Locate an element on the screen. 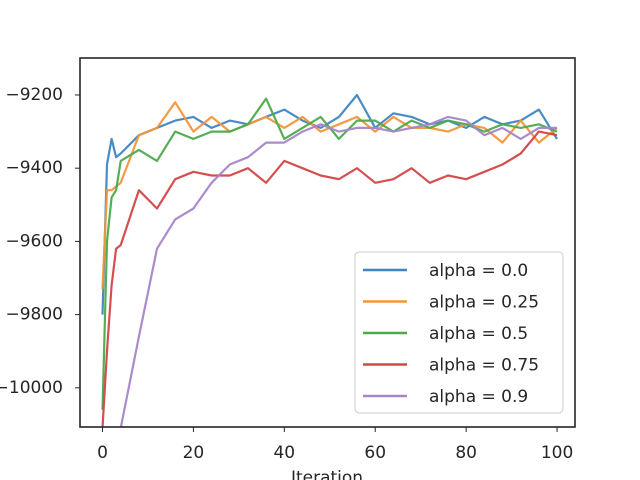 This screenshot has height=480, width=640. legend-label: alpha = 0.0 is located at coordinates (478, 271).